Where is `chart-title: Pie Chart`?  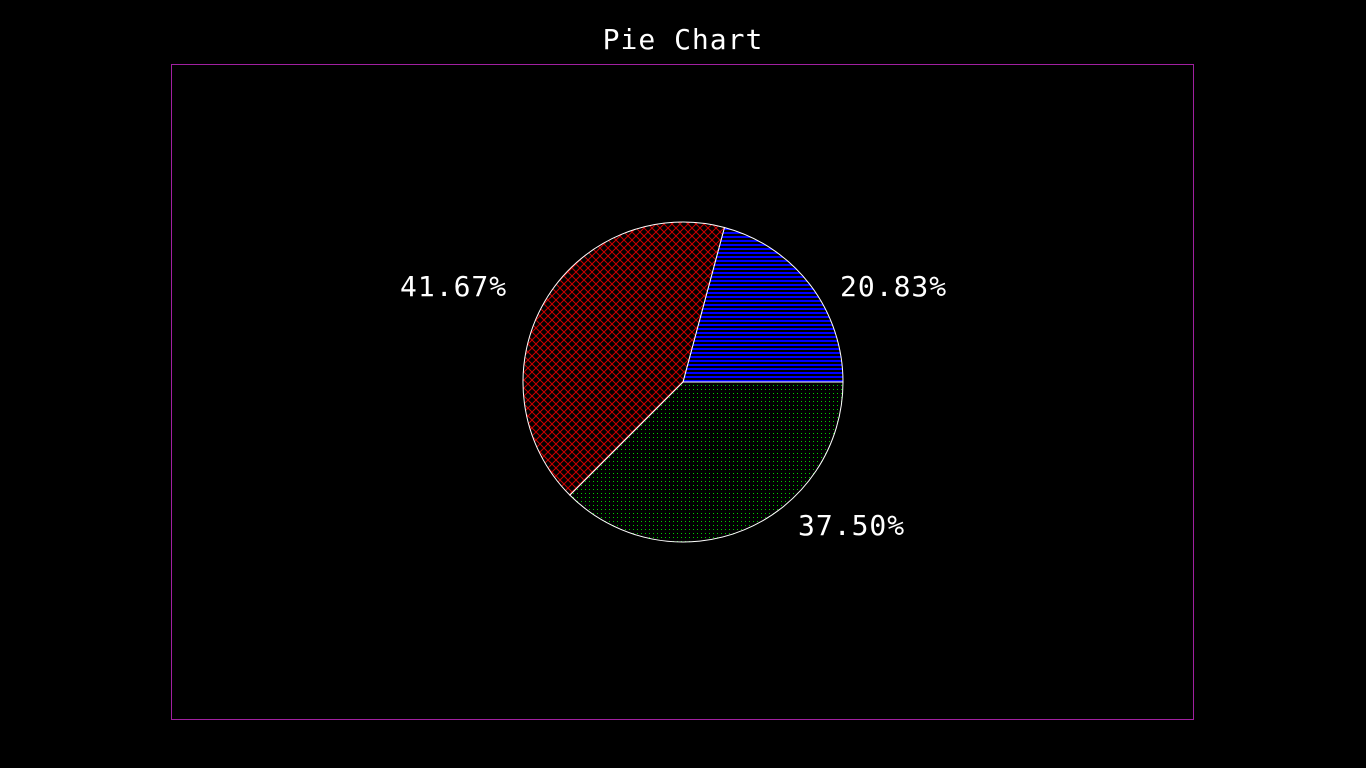
chart-title: Pie Chart is located at coordinates (683, 39).